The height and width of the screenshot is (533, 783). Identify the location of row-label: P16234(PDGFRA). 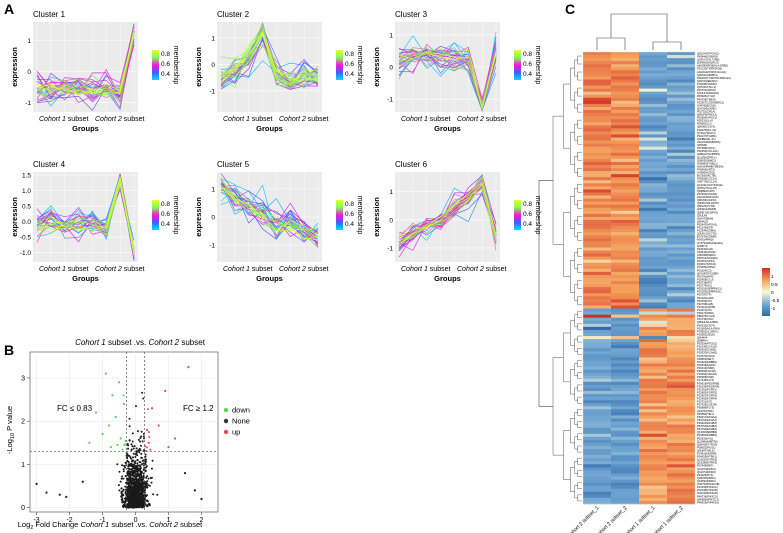
(708, 386).